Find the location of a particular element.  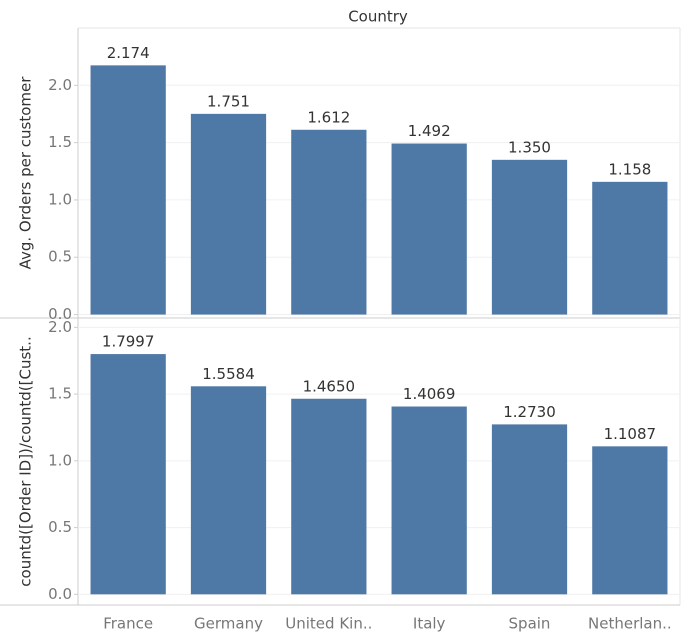

y-axis-title: countd([Order ID])/countd([Cust.. is located at coordinates (26, 461).